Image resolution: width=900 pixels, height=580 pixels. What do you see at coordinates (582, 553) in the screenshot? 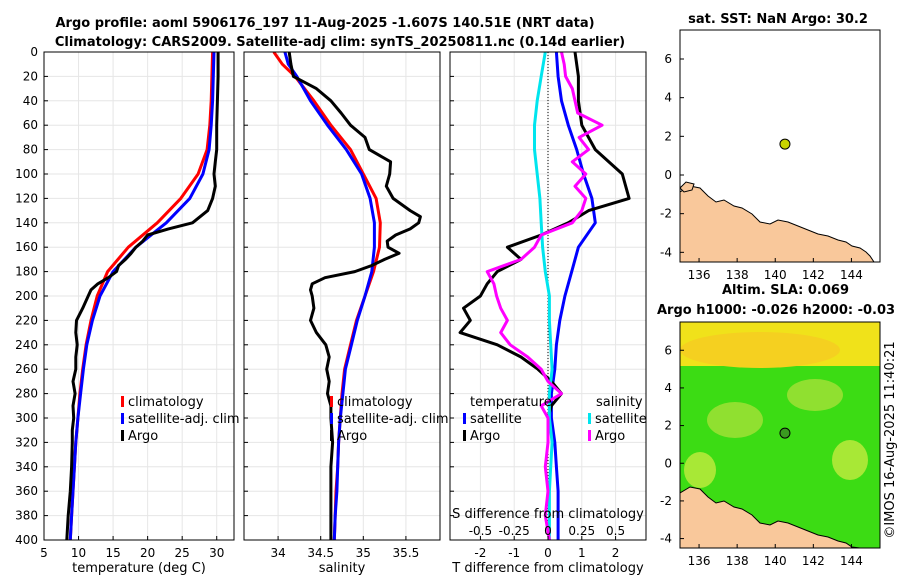
I see `xtick-label: 1` at bounding box center [582, 553].